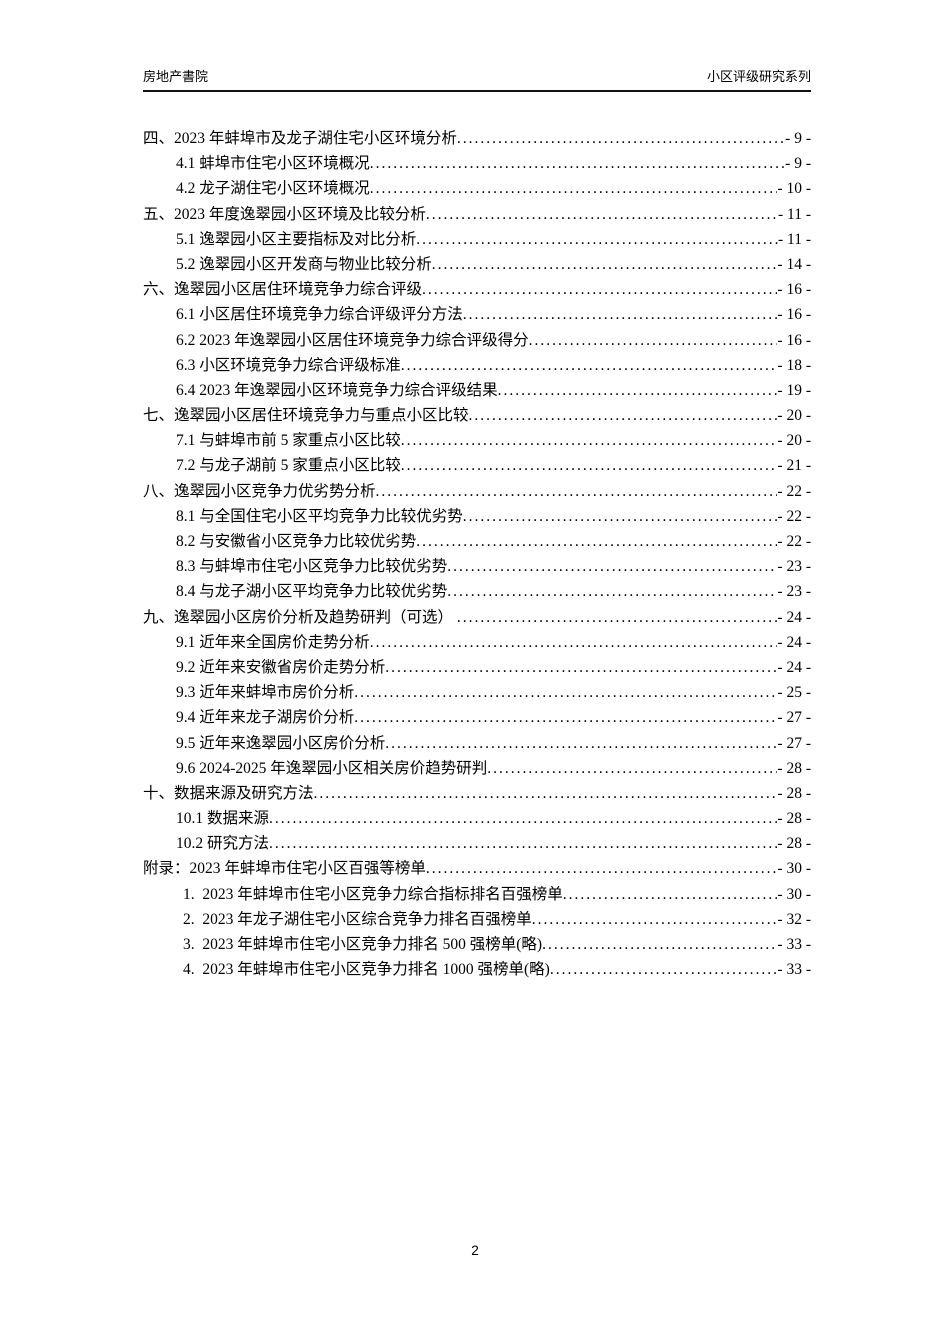  I want to click on toc-page-number: - 10 -, so click(794, 189).